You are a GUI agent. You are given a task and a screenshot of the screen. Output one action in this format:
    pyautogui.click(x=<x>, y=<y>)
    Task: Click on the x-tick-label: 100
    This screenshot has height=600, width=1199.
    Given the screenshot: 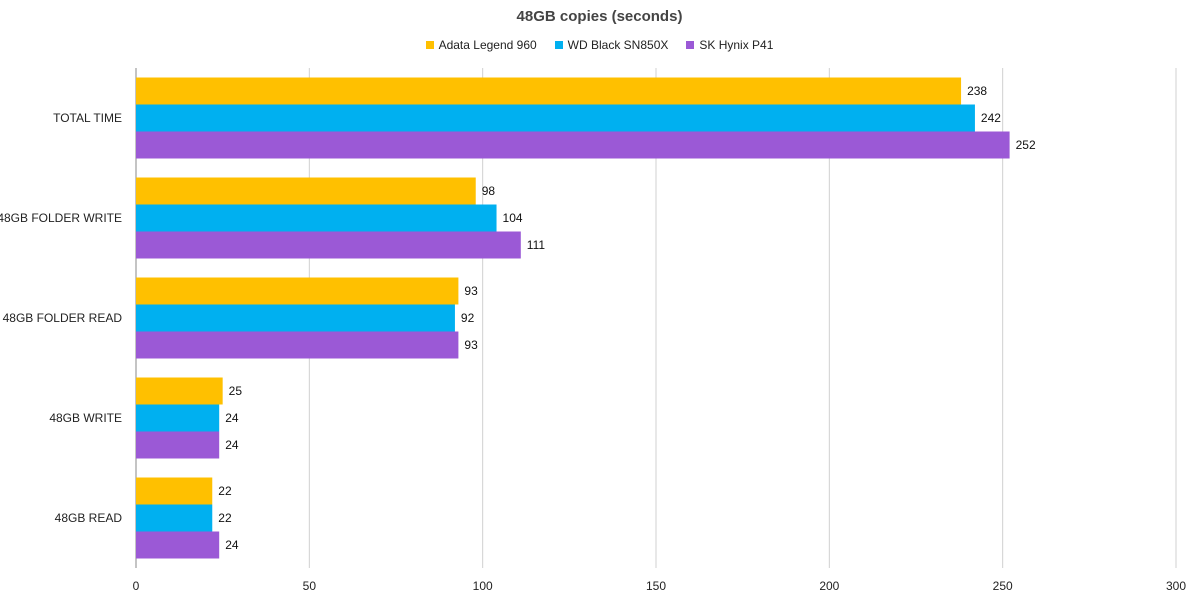 What is the action you would take?
    pyautogui.click(x=483, y=586)
    